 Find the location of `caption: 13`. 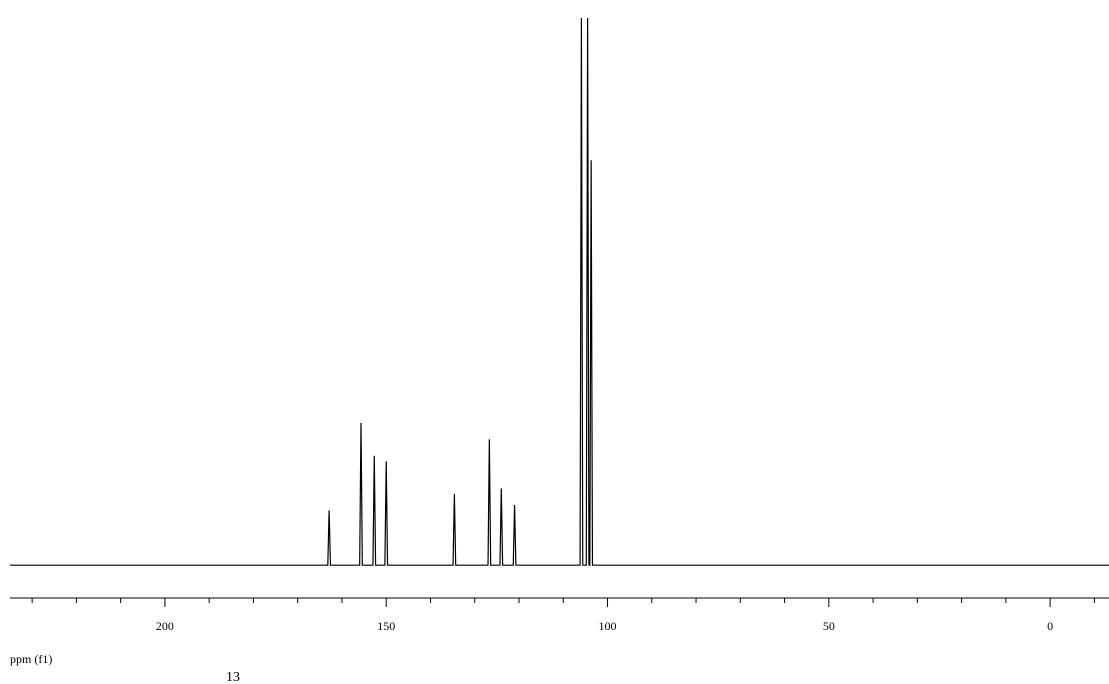

caption: 13 is located at coordinates (233, 677).